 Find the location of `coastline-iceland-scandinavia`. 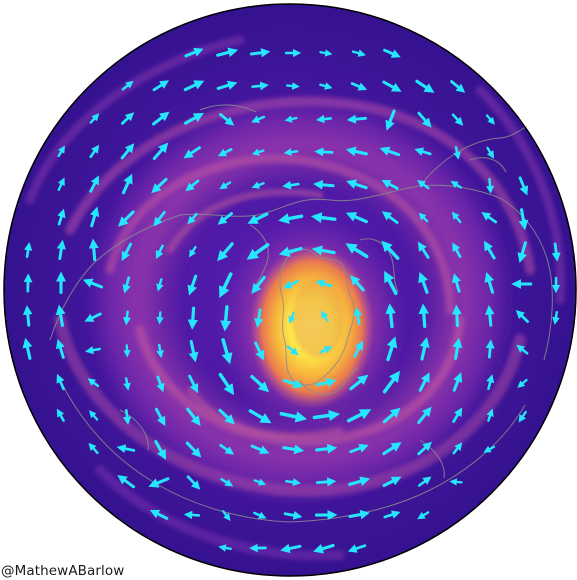

coastline-iceland-scandinavia is located at coordinates (329, 381).